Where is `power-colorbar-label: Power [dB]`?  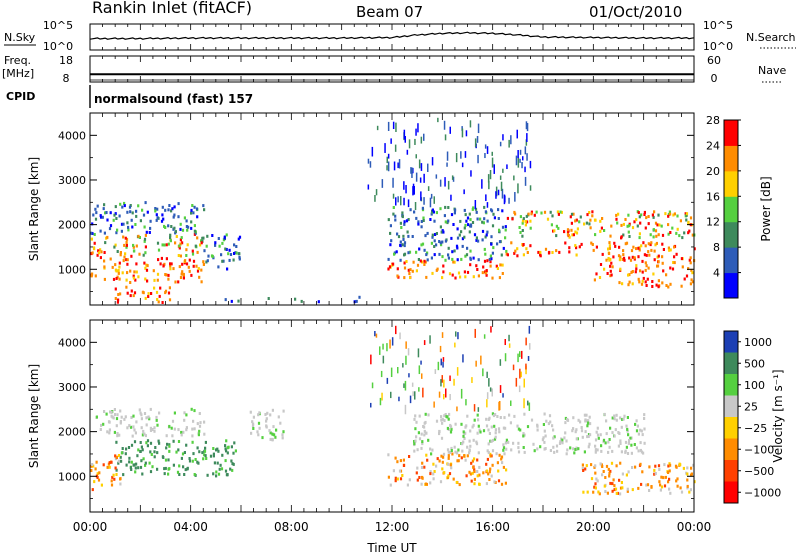
power-colorbar-label: Power [dB] is located at coordinates (766, 208).